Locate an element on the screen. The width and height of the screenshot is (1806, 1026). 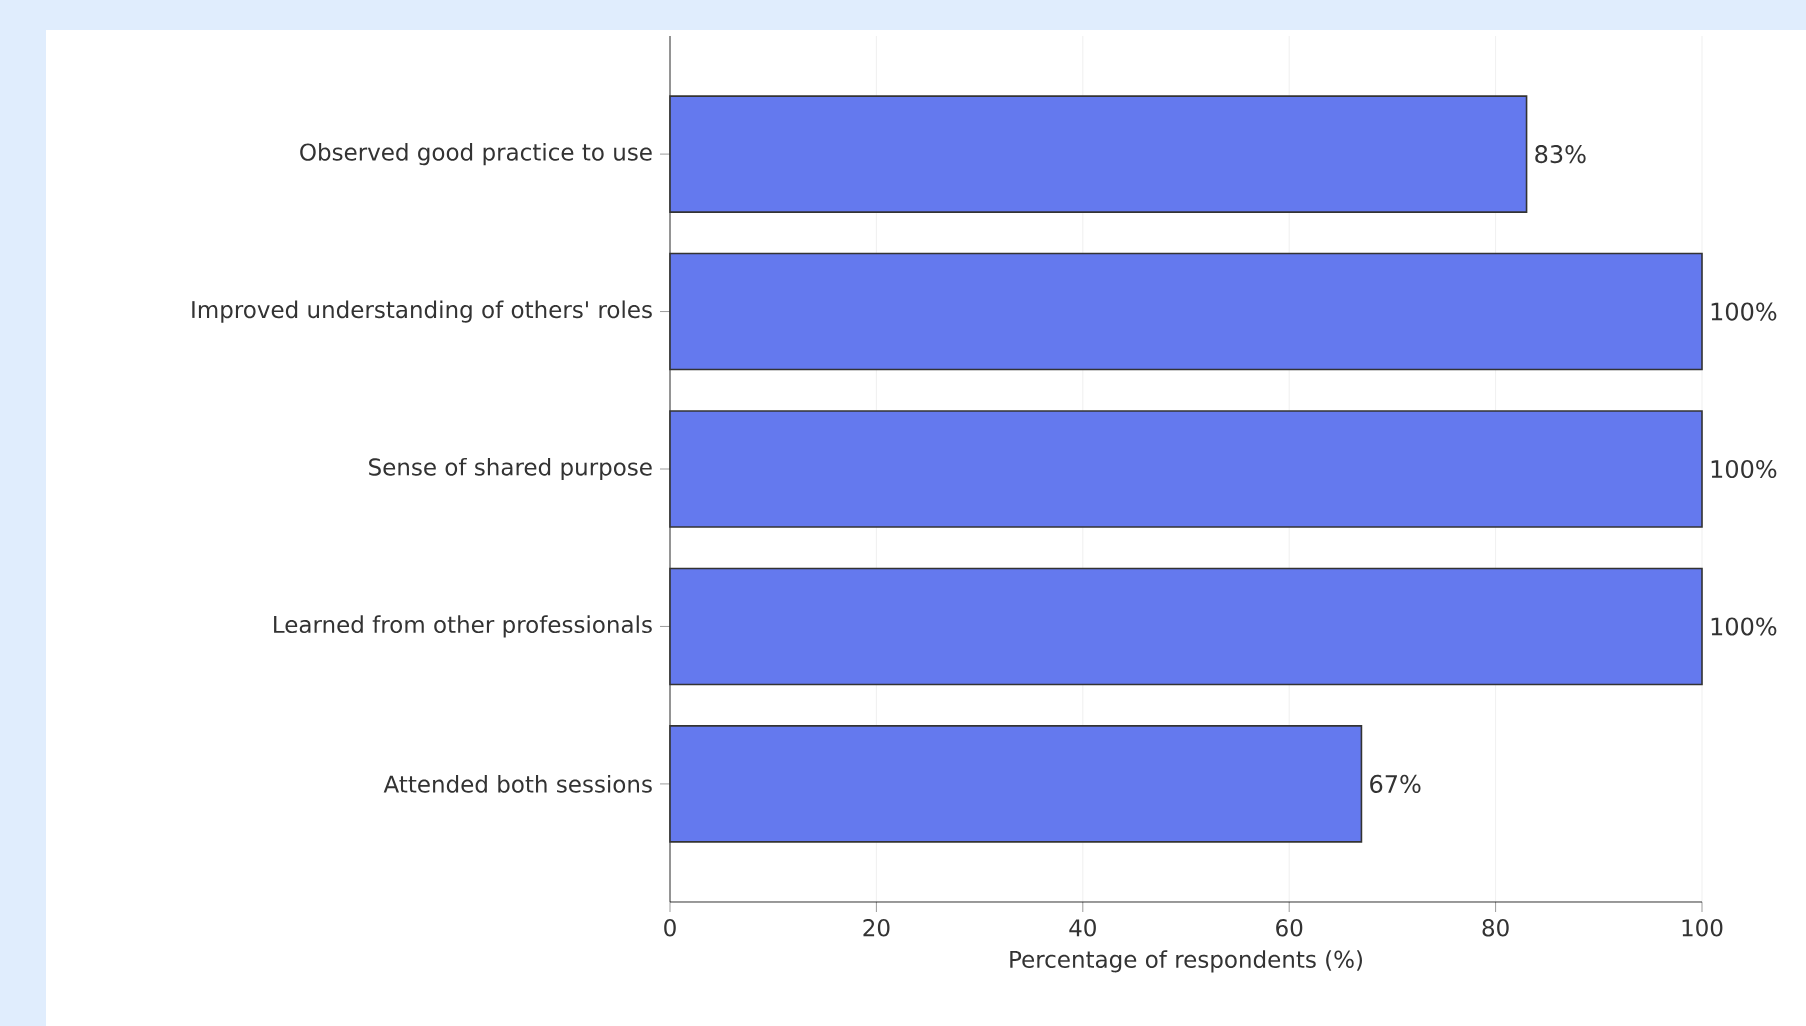
data-label: 83% is located at coordinates (1560, 154).